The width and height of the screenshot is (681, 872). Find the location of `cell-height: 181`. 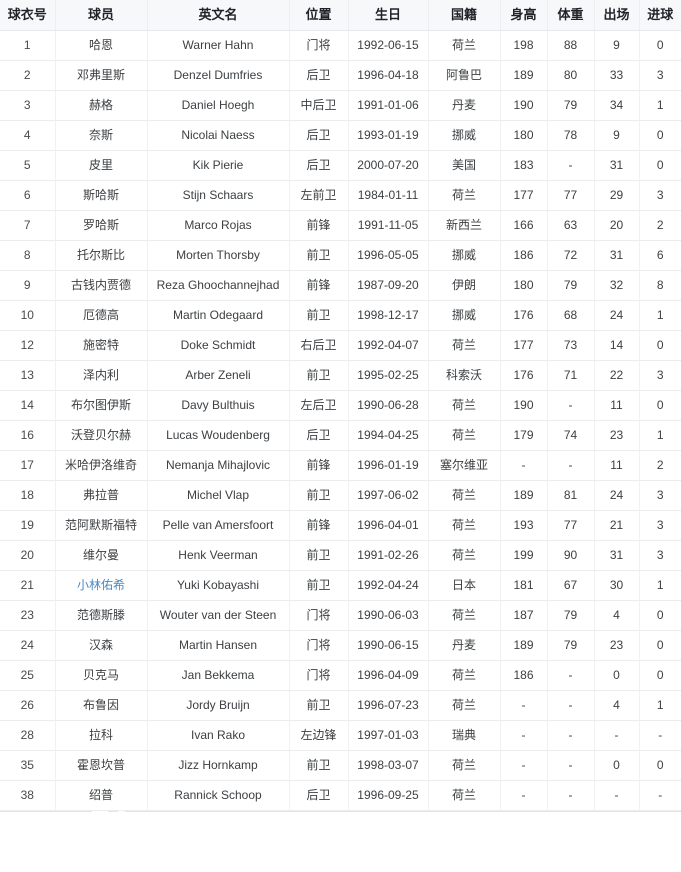

cell-height: 181 is located at coordinates (524, 585).